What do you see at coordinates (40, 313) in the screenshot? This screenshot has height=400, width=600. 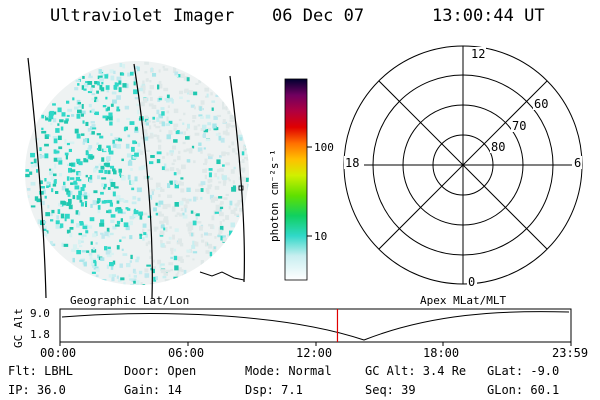 I see `y-tick-9: 9.0` at bounding box center [40, 313].